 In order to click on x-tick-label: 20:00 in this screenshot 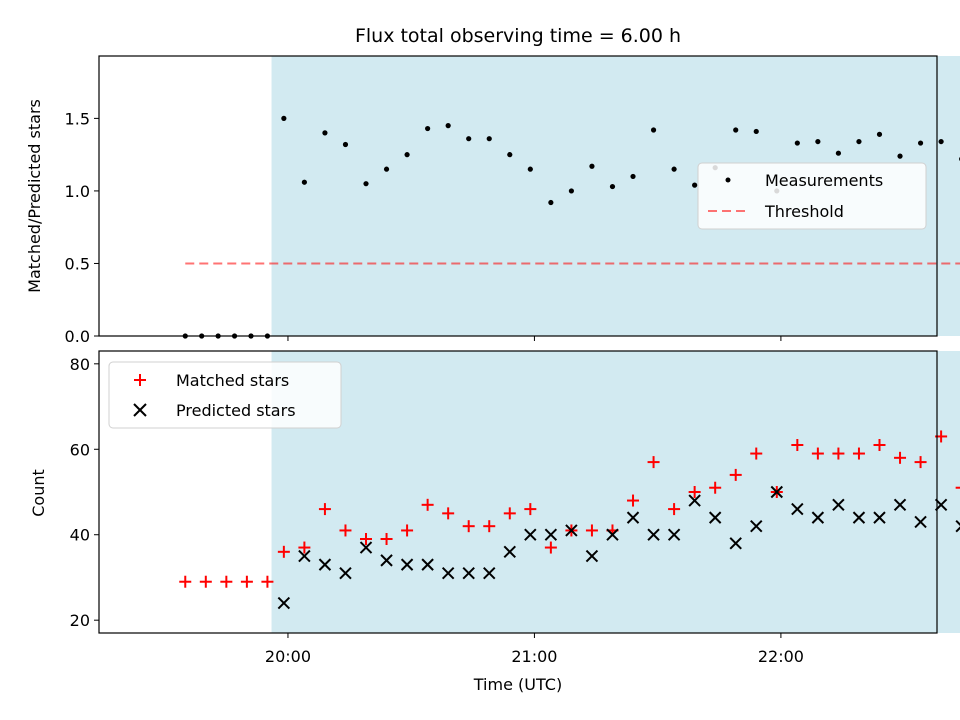, I will do `click(288, 656)`.